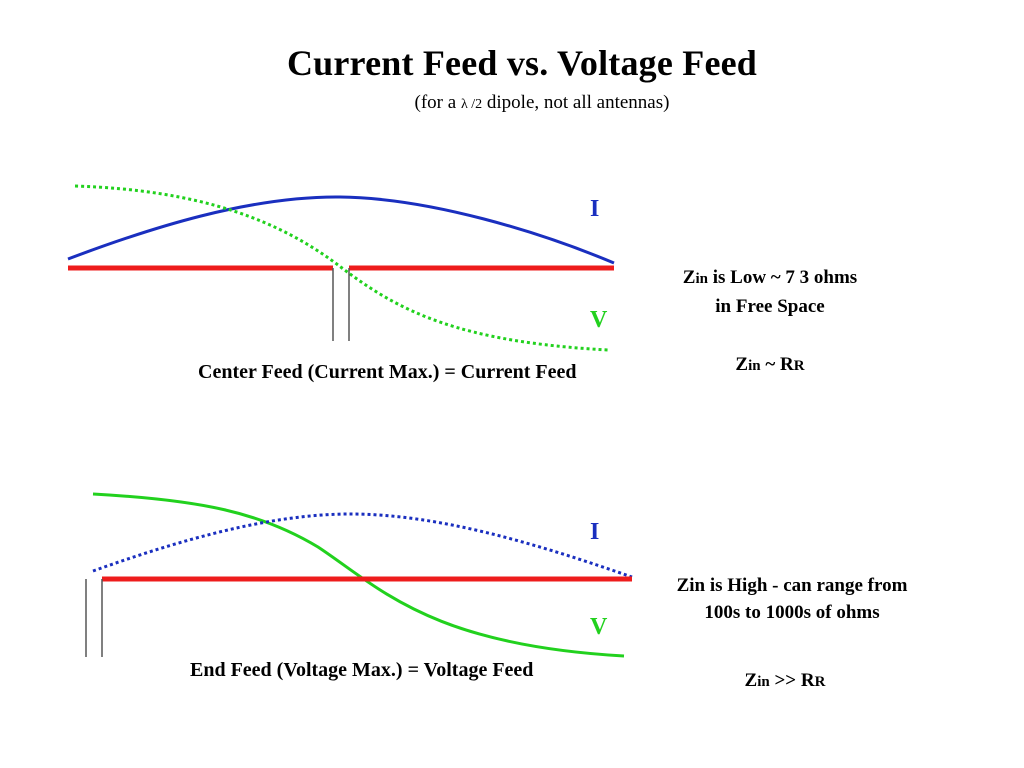  I want to click on subtitle-suffix: dipole, not all antennas), so click(576, 102).